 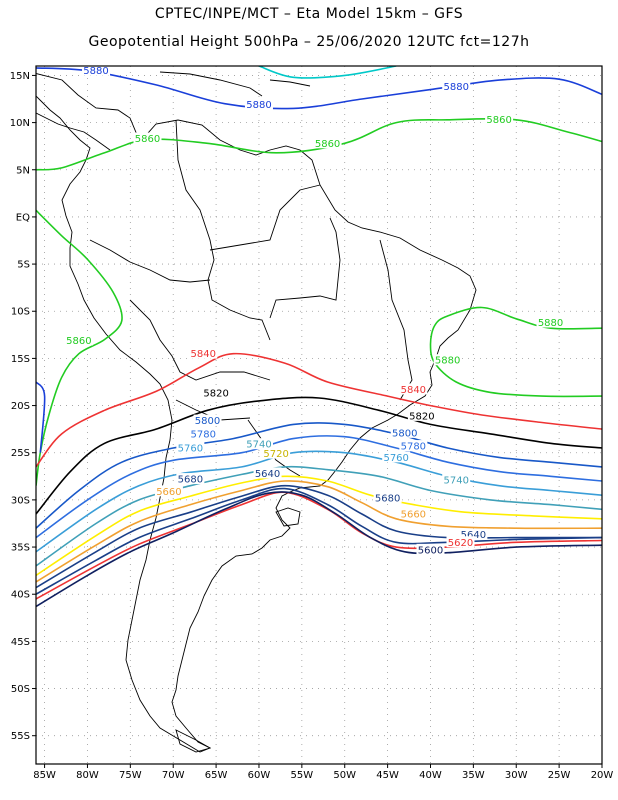 What do you see at coordinates (20, 595) in the screenshot?
I see `lat-tick-label: 40S` at bounding box center [20, 595].